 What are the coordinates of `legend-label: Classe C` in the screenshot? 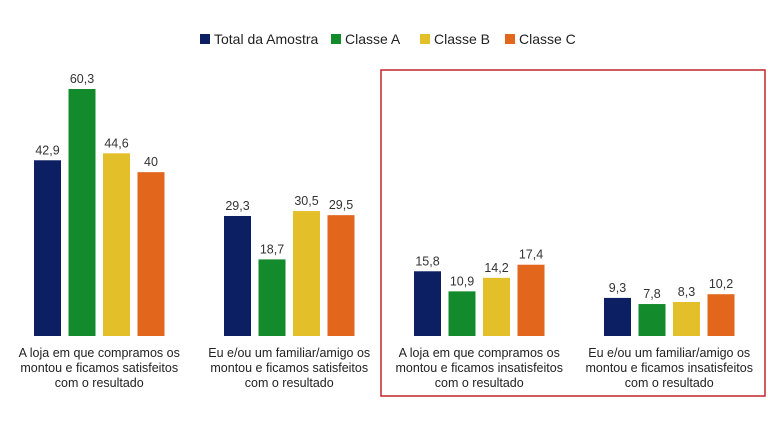 It's located at (547, 39).